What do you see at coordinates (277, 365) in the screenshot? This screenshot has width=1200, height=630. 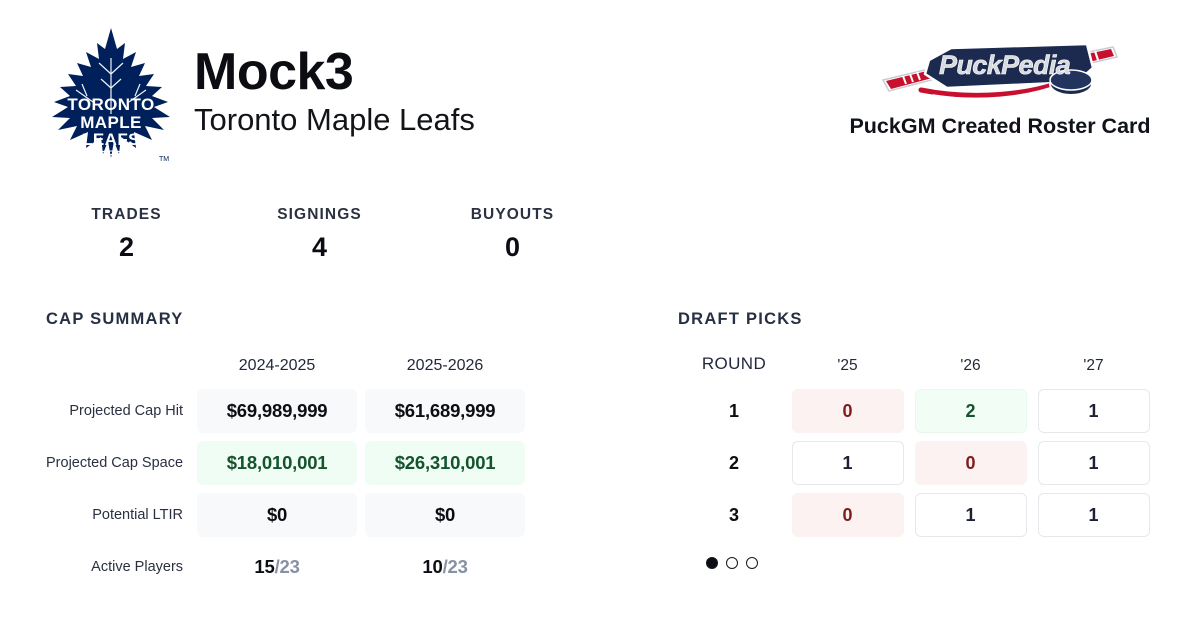 I see `cap-column-header-0: 2024-2025` at bounding box center [277, 365].